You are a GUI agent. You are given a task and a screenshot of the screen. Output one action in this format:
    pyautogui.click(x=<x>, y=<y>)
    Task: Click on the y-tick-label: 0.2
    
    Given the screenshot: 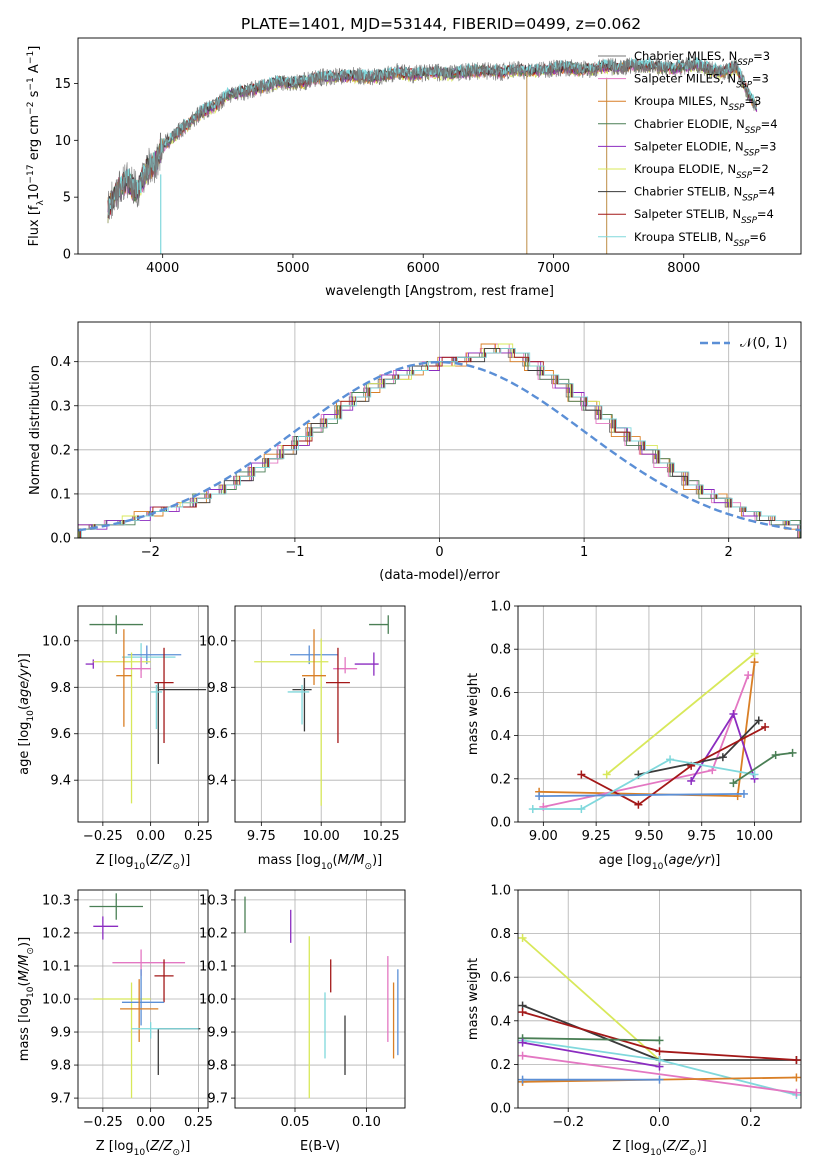 What is the action you would take?
    pyautogui.click(x=60, y=450)
    